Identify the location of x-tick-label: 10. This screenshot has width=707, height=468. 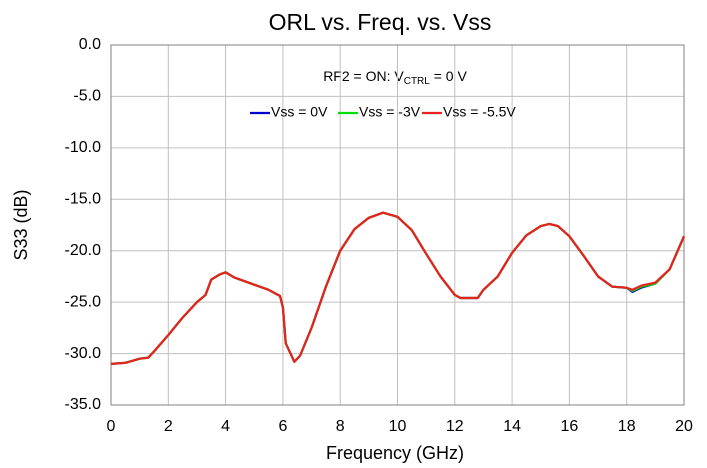
(398, 426).